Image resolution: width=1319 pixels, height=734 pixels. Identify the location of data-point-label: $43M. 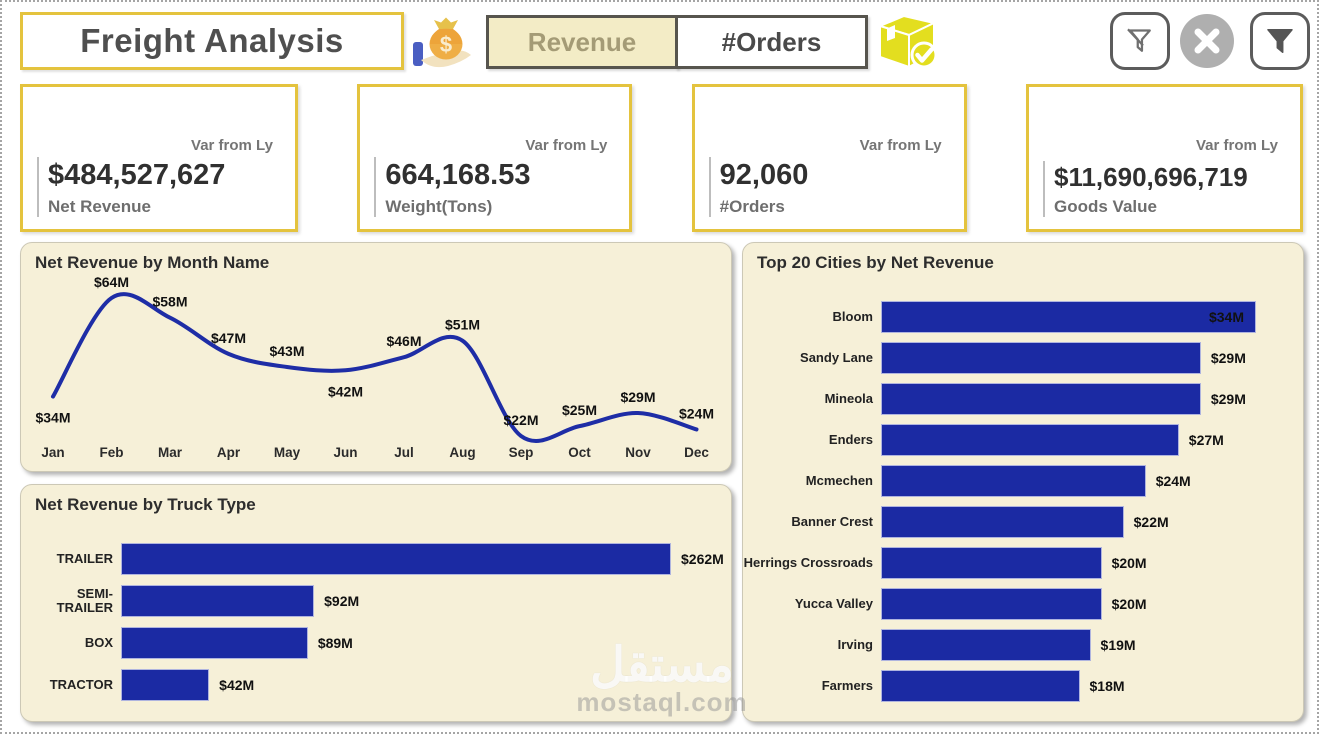
(286, 351).